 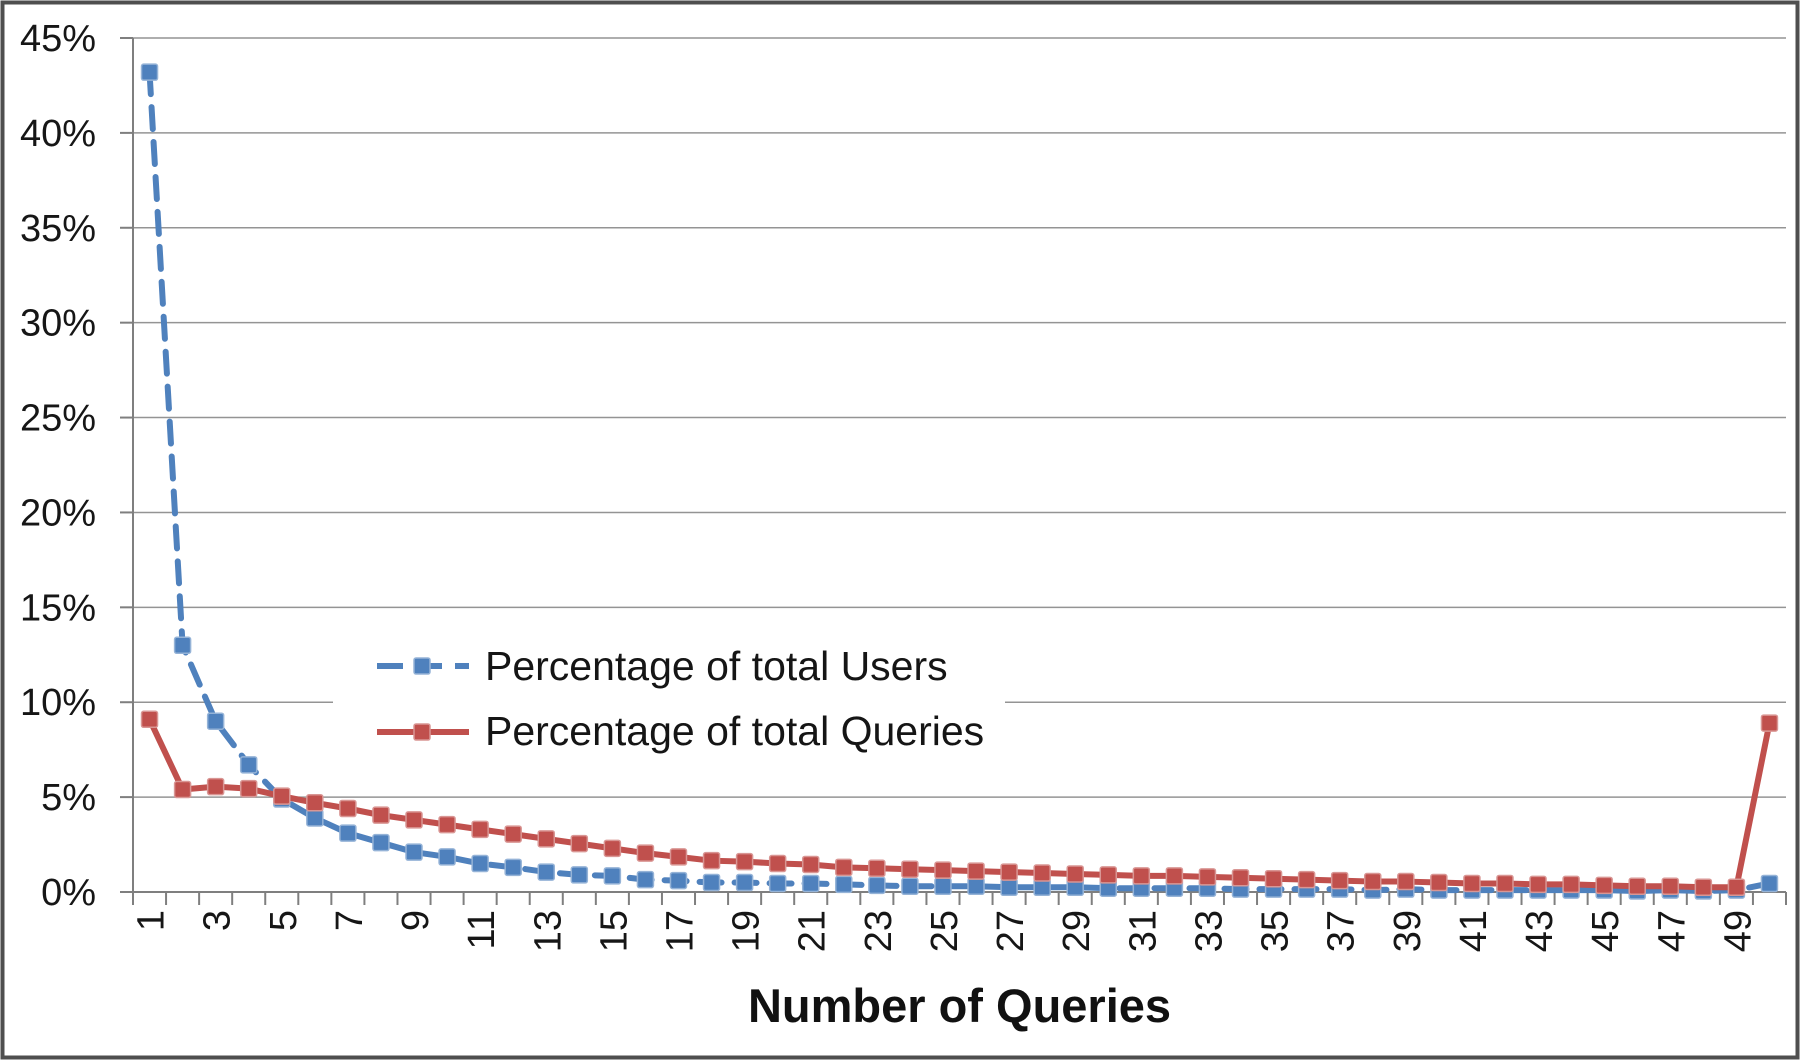 What do you see at coordinates (58, 324) in the screenshot?
I see `y-tick-label: 30%` at bounding box center [58, 324].